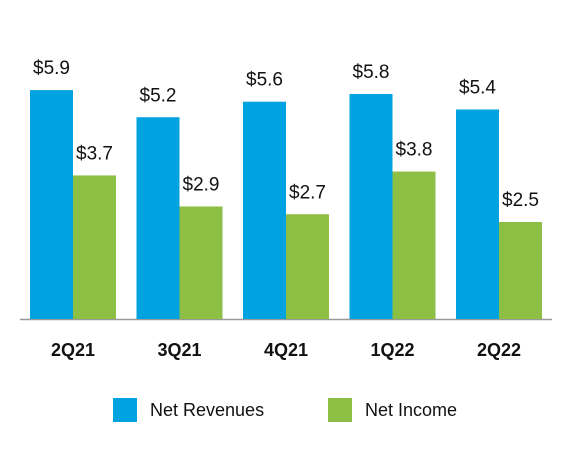 This screenshot has height=468, width=572. What do you see at coordinates (392, 350) in the screenshot?
I see `x-tick-label: 1Q22` at bounding box center [392, 350].